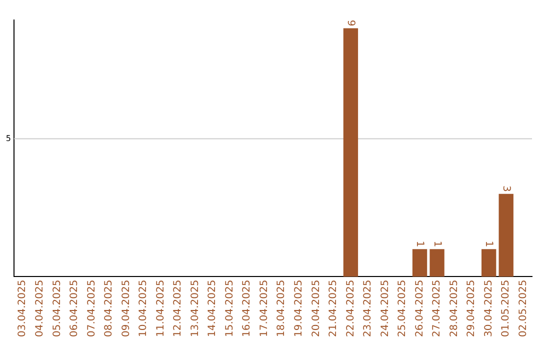 This screenshot has width=540, height=340. Describe the element at coordinates (350, 23) in the screenshot. I see `data-label: 9` at that location.